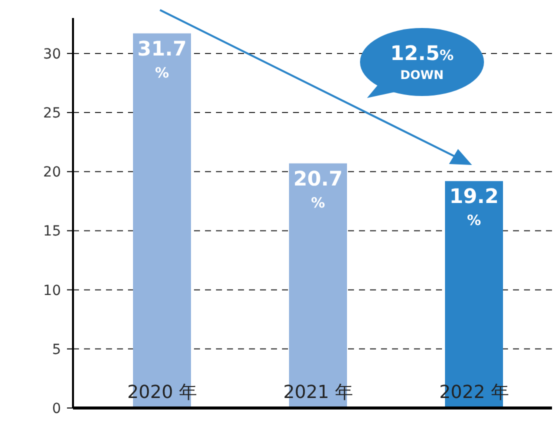  I want to click on data-label: 19.2%, so click(474, 207).